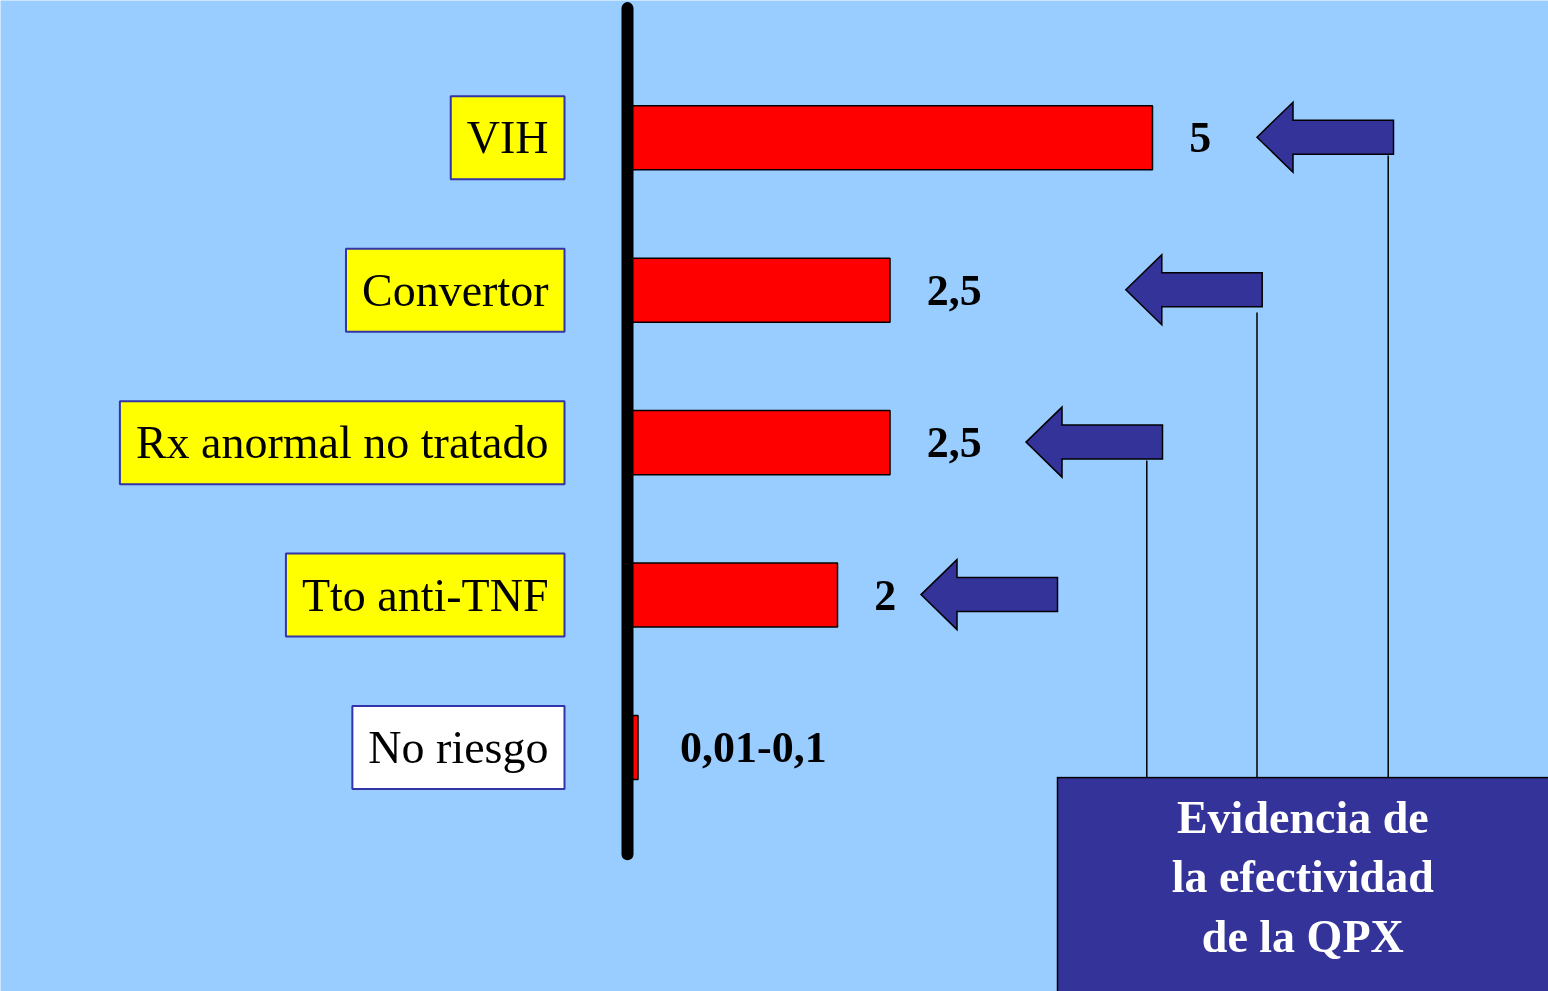  Describe the element at coordinates (753, 748) in the screenshot. I see `data-label: 0,01-0,1` at that location.